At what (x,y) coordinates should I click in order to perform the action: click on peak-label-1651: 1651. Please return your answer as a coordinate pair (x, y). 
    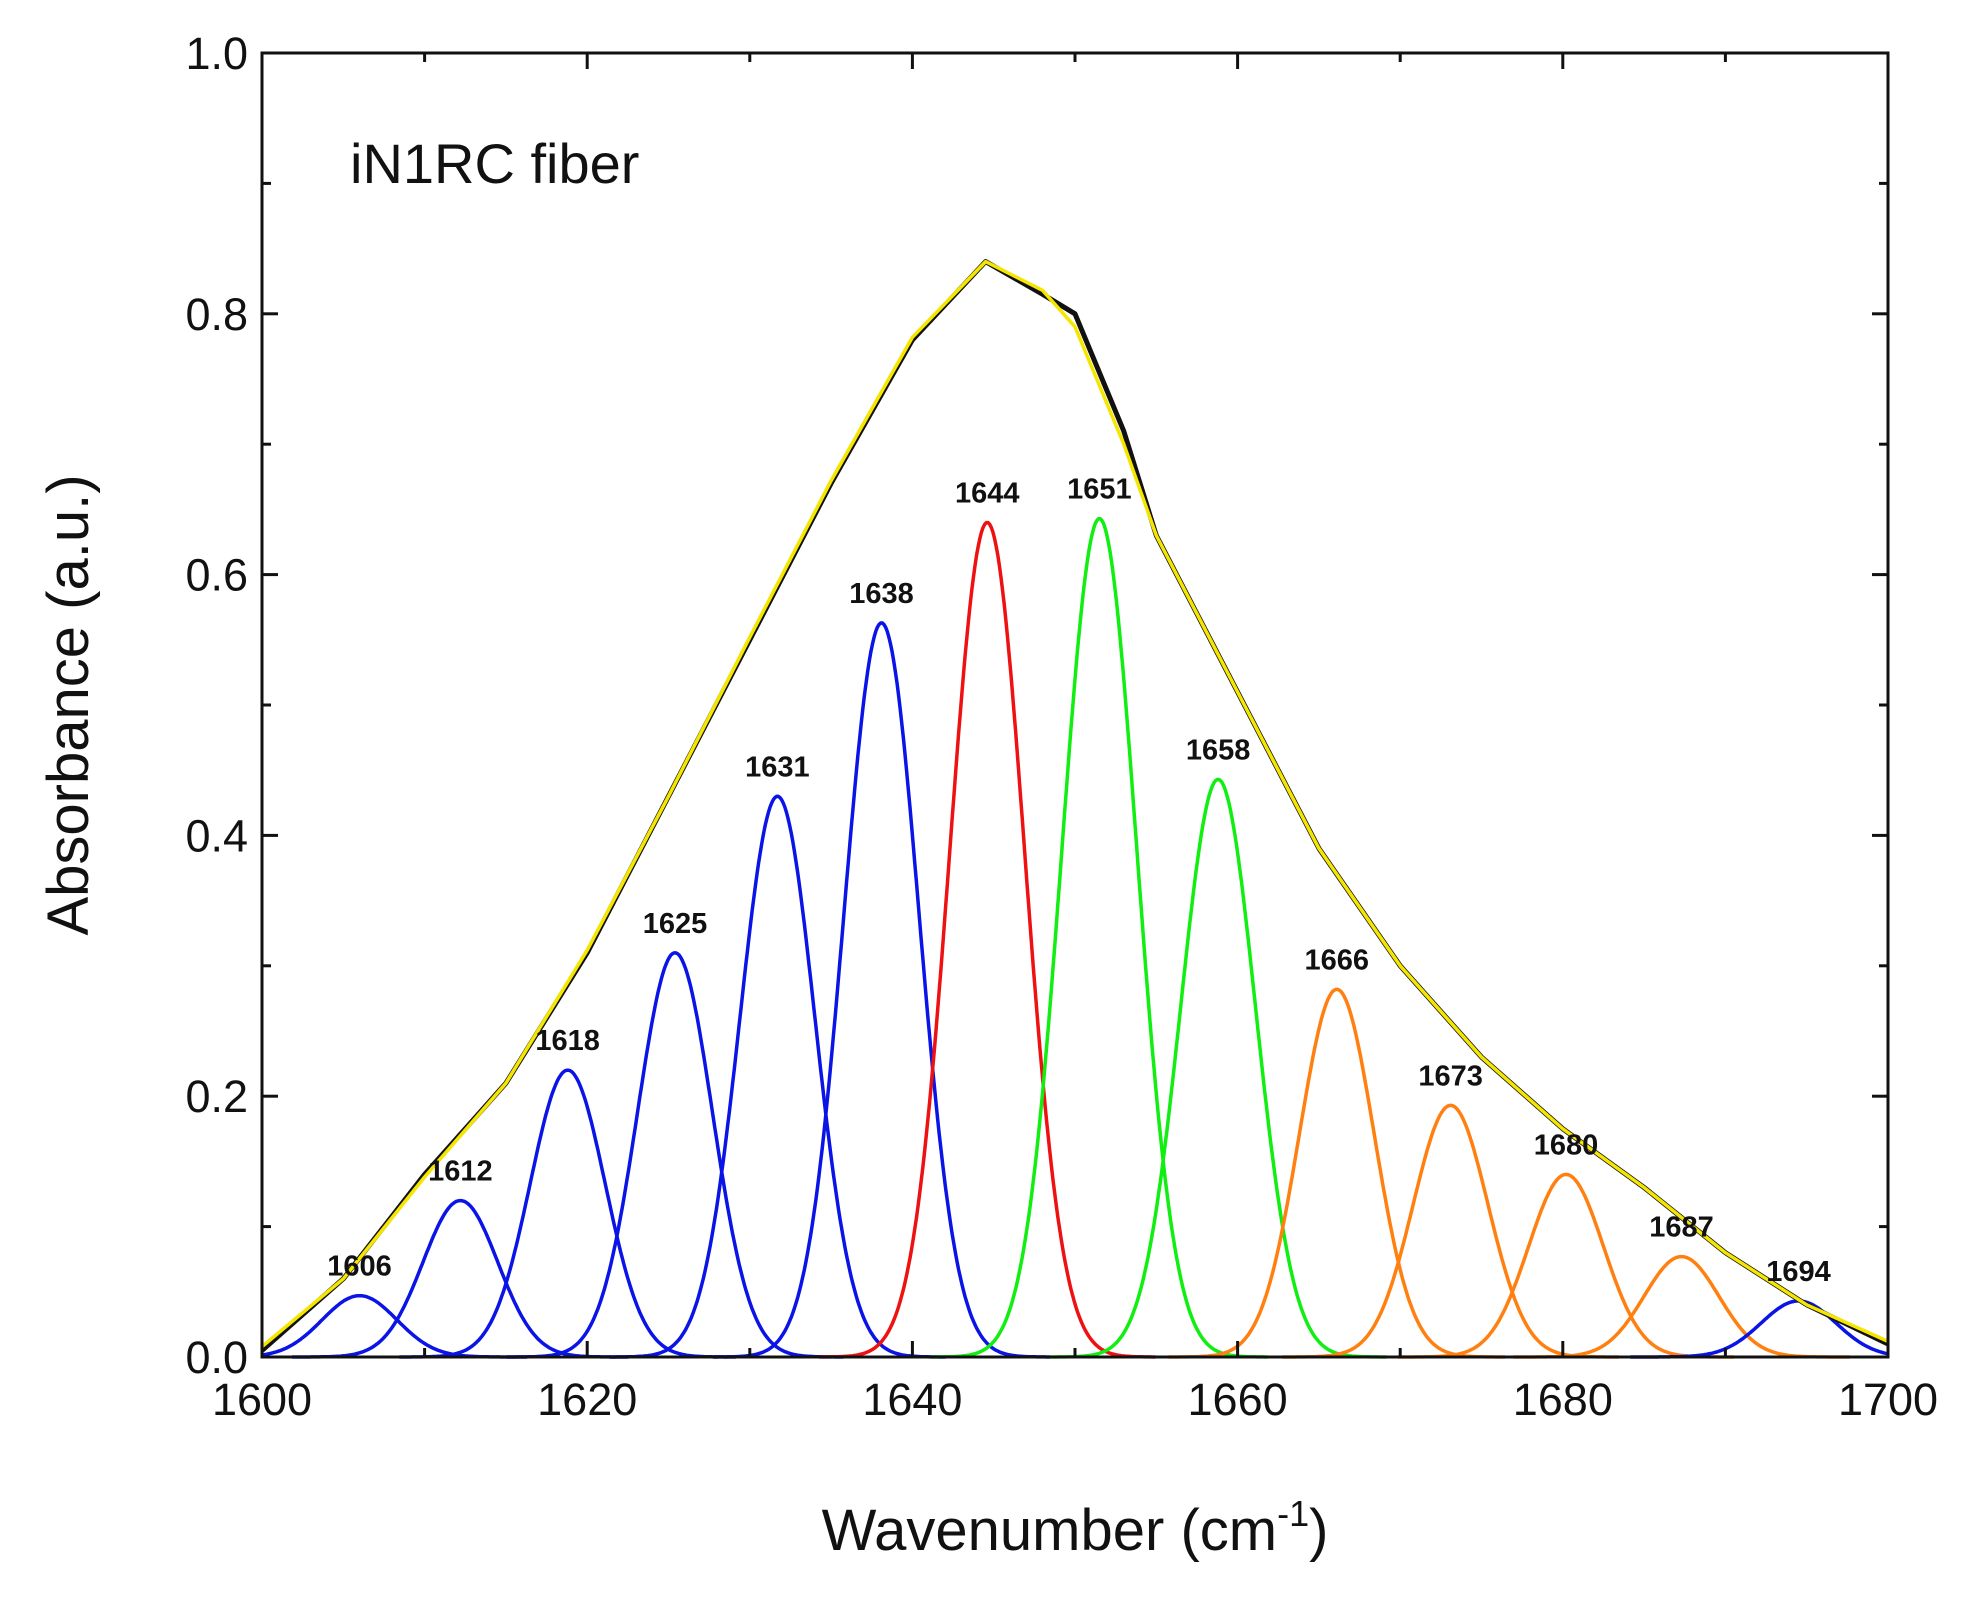
    Looking at the image, I should click on (1099, 490).